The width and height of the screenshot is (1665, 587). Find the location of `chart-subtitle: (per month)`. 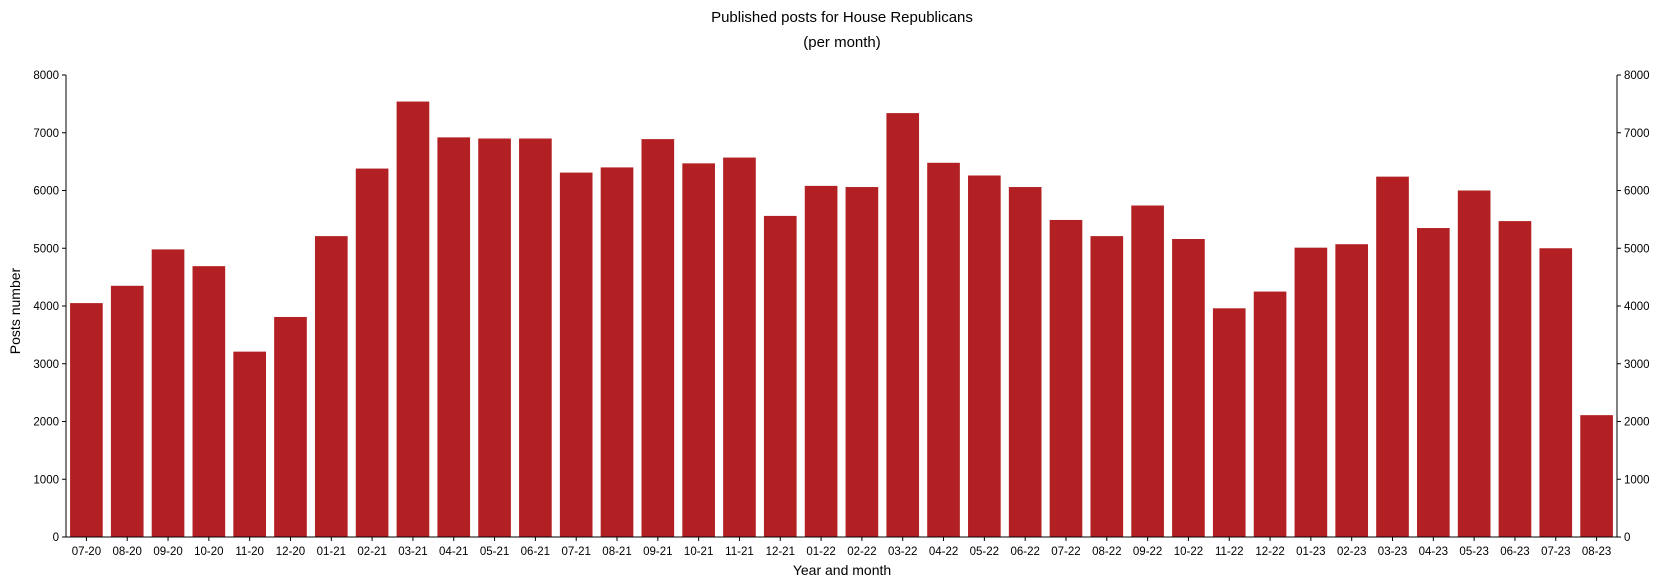

chart-subtitle: (per month) is located at coordinates (842, 42).